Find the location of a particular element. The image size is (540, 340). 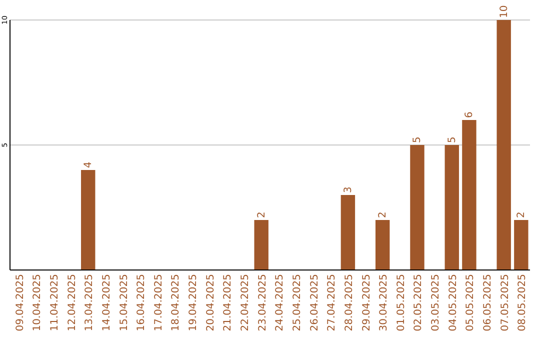

x-tick-label: 05.05.2025 is located at coordinates (470, 303).